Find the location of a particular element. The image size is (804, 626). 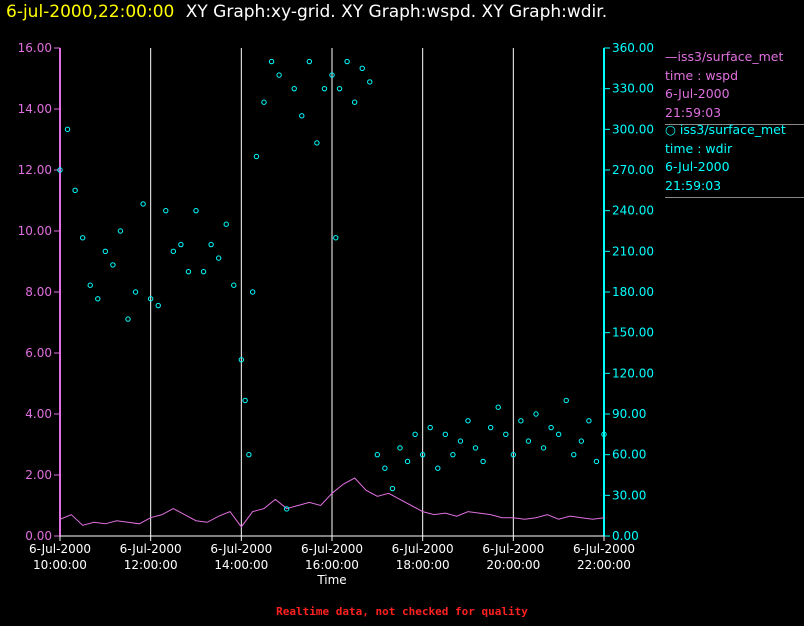

right-tick-label: 180.00 is located at coordinates (633, 292).